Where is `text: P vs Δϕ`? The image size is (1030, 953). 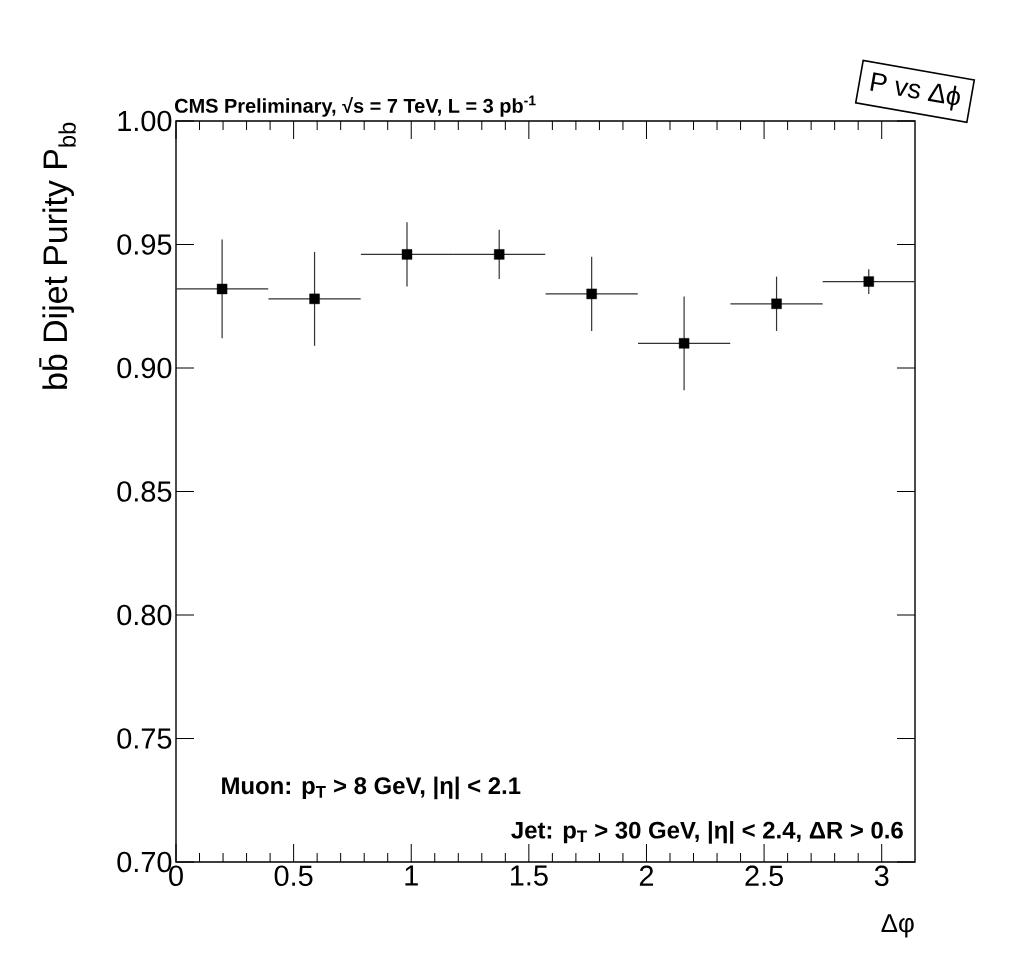
text: P vs Δϕ is located at coordinates (915, 91).